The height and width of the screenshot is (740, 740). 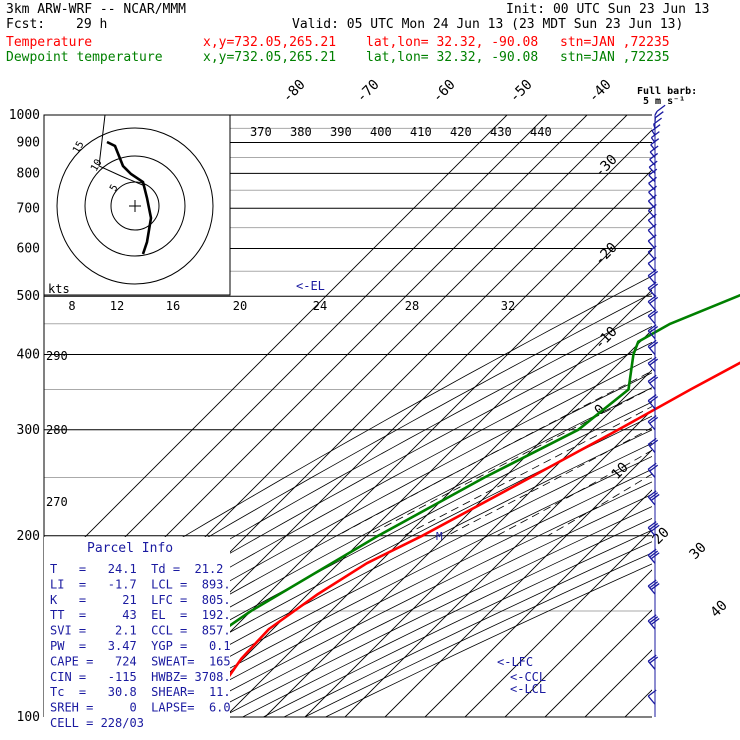 What do you see at coordinates (117, 306) in the screenshot?
I see `hodograph-speed-tick: 12` at bounding box center [117, 306].